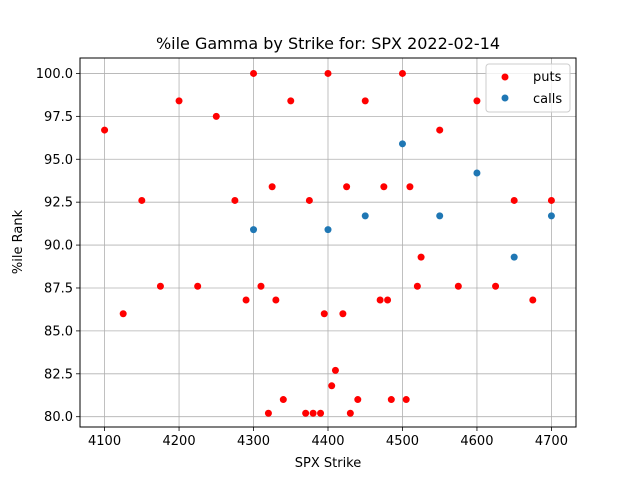 The image size is (640, 480). I want to click on y-axis-ticks: 80.0 82.5 85.0 87.5 90.0 92.5 95.0 97.5 100.0, so click(58, 246).